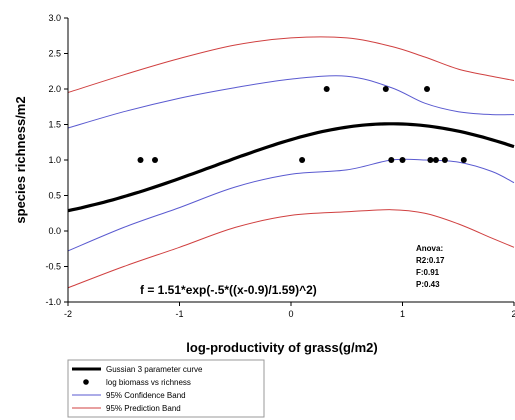 Image resolution: width=515 pixels, height=420 pixels. Describe the element at coordinates (402, 314) in the screenshot. I see `x-tick-label: 1` at that location.